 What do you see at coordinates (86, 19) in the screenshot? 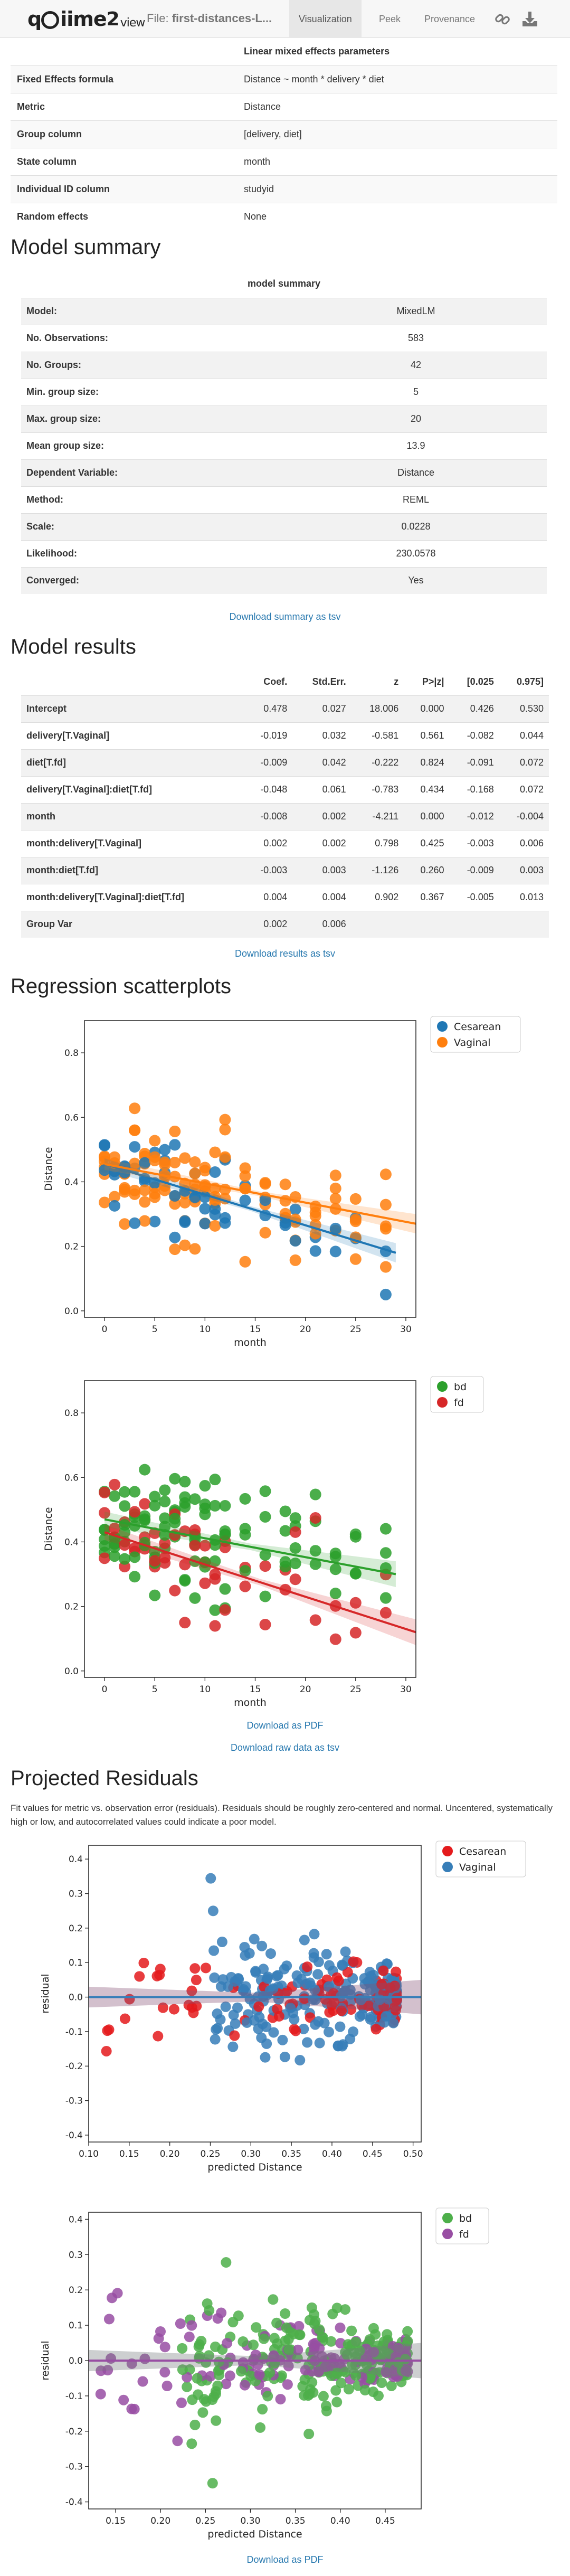
I see `brand-logo: q iime 2 view` at bounding box center [86, 19].